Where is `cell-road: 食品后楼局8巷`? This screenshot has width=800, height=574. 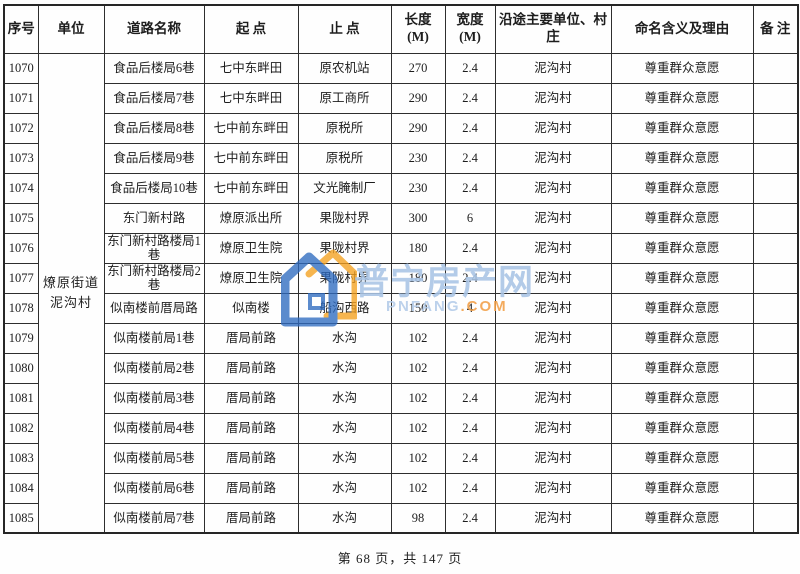
cell-road: 食品后楼局8巷 is located at coordinates (154, 128).